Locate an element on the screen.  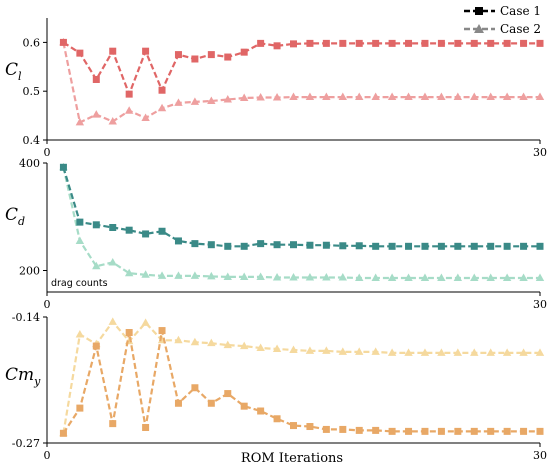
y-tick-label: -0.14 is located at coordinates (26, 317).